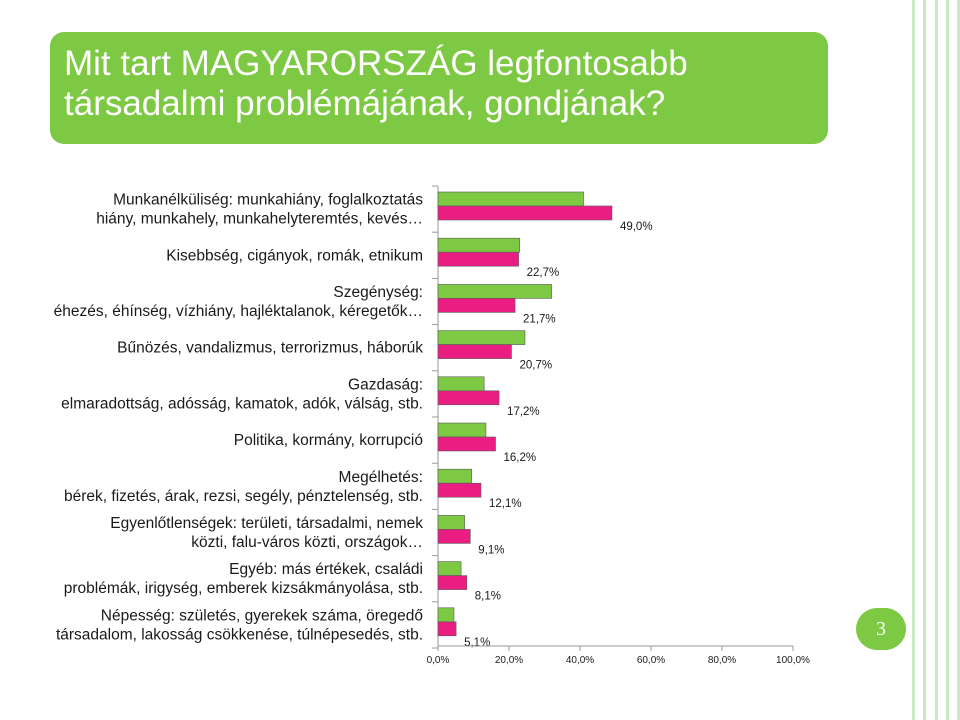 This screenshot has height=720, width=960. Describe the element at coordinates (523, 412) in the screenshot. I see `data-label: 17,2%` at that location.